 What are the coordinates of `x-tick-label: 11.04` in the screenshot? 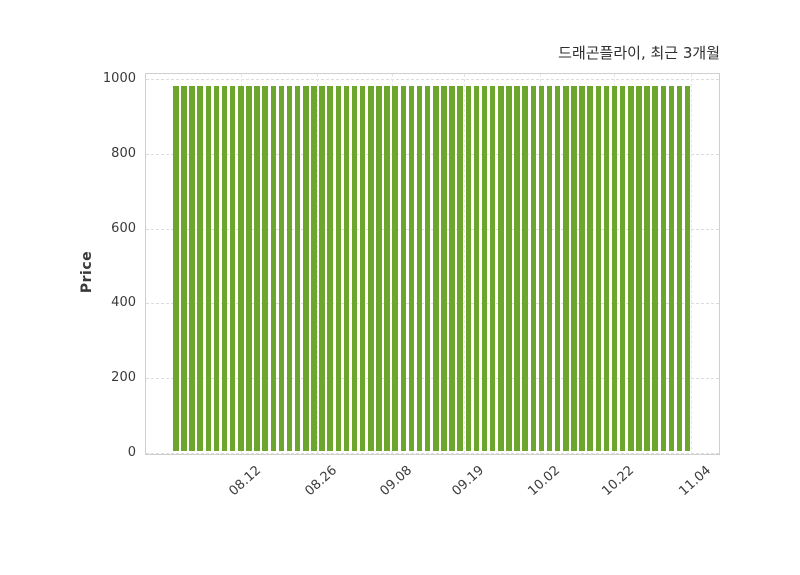 It's located at (695, 481).